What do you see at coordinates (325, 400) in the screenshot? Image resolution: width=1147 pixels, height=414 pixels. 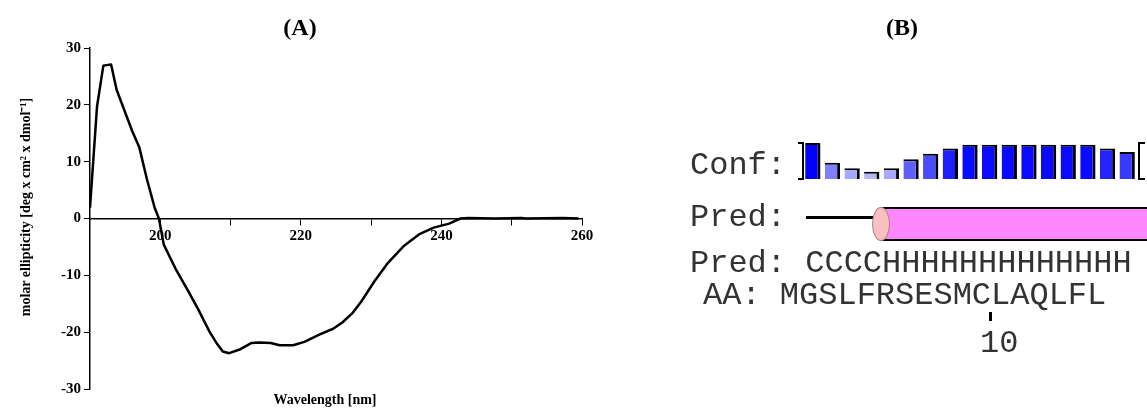 I see `x-axis-title: Wavelength [nm]` at bounding box center [325, 400].